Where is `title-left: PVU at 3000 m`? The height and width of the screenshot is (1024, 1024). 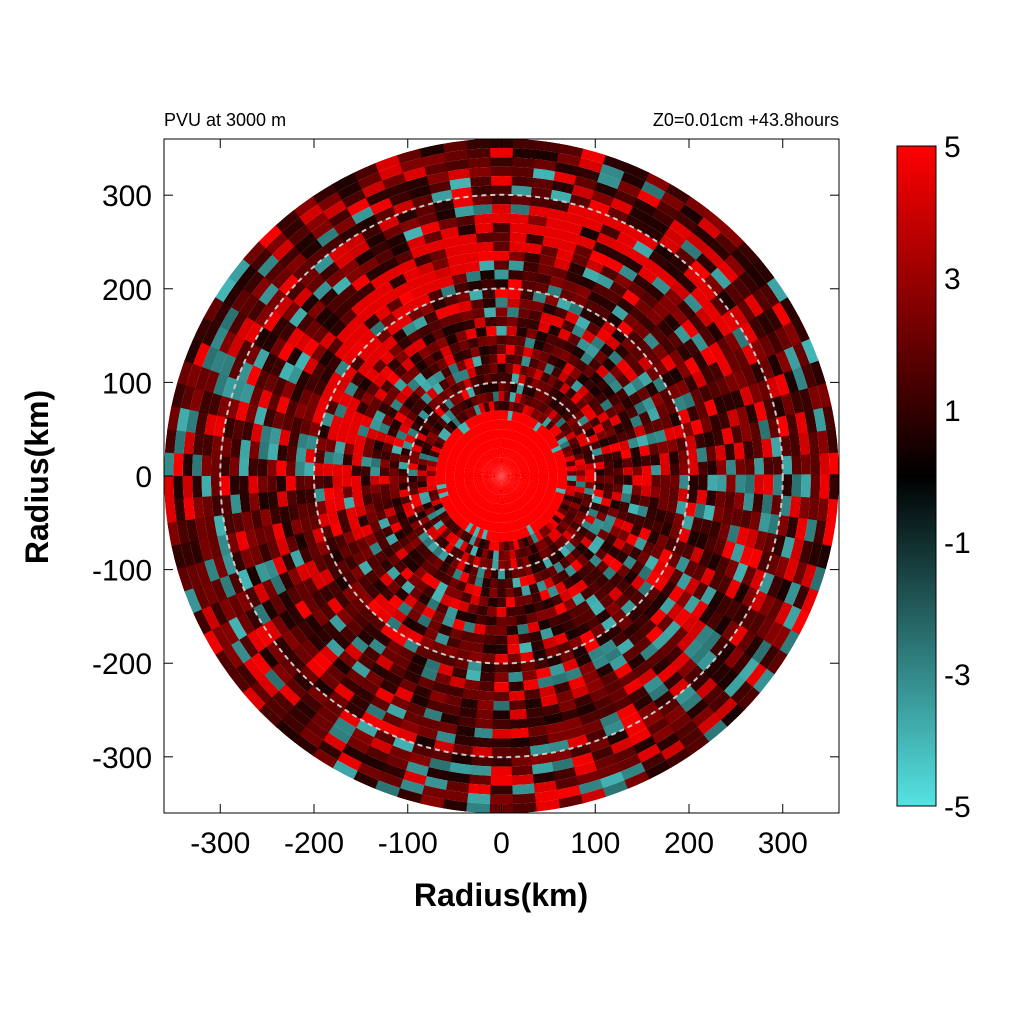
title-left: PVU at 3000 m is located at coordinates (225, 120).